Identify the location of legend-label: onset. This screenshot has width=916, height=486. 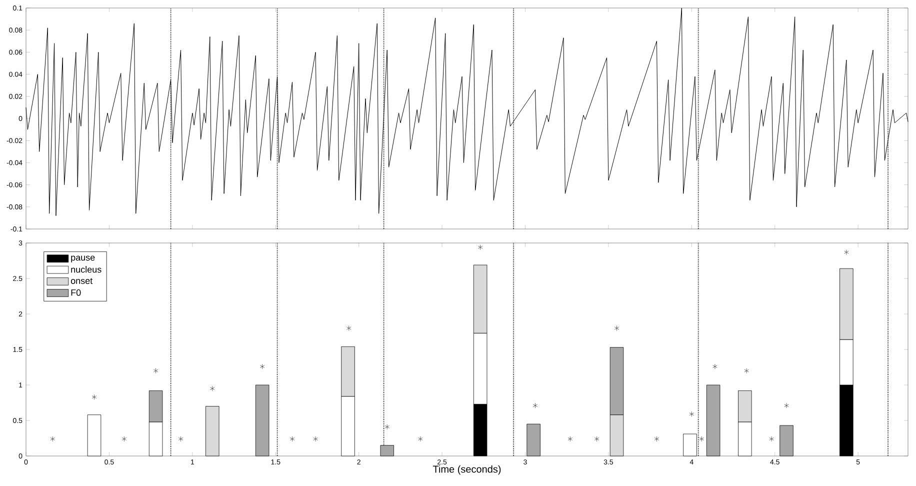
(81, 281).